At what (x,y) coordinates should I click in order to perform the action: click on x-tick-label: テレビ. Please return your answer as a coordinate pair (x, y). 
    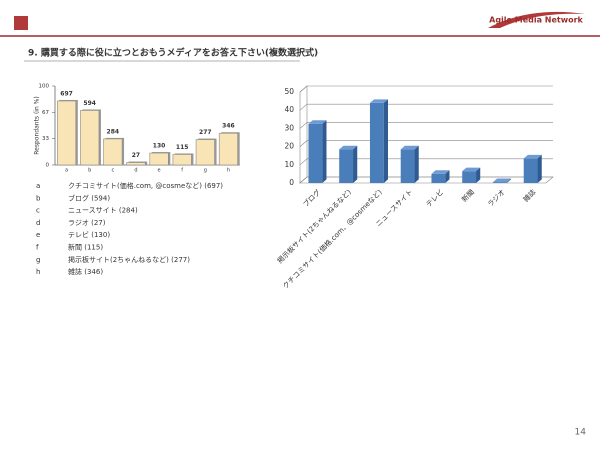
    Looking at the image, I should click on (434, 197).